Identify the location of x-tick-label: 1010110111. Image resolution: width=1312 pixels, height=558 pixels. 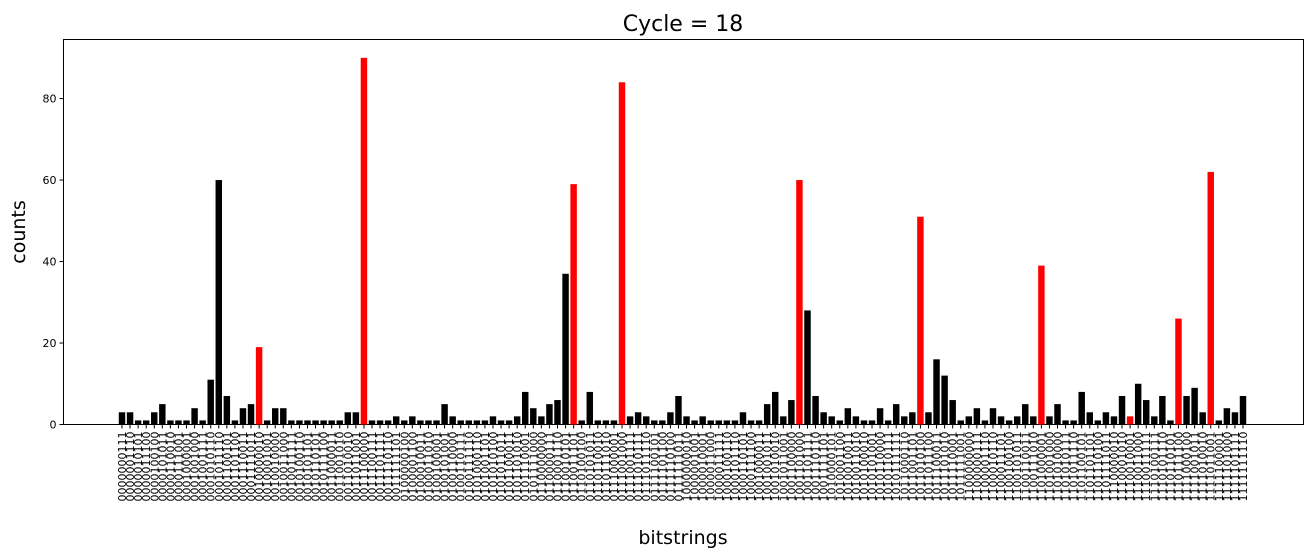
(888, 467).